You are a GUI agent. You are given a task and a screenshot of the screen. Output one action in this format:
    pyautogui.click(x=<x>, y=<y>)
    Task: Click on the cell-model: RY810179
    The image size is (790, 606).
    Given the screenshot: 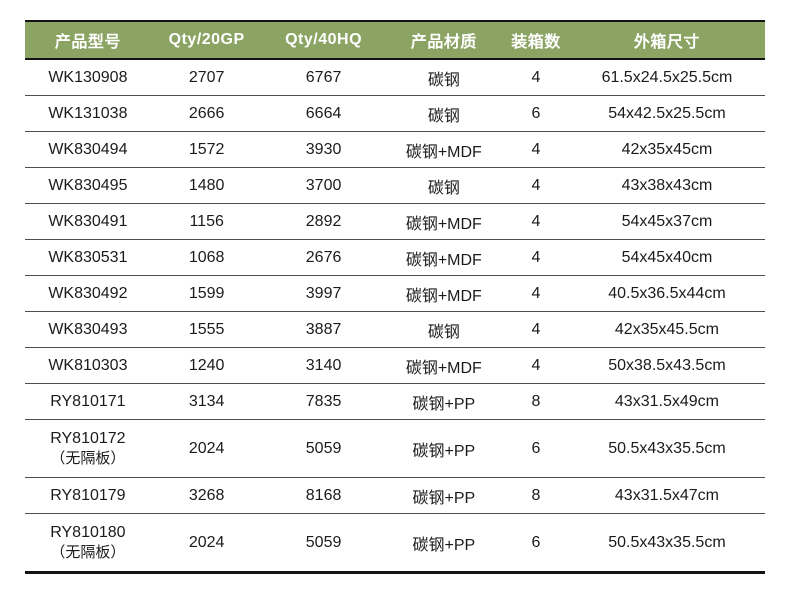 What is the action you would take?
    pyautogui.click(x=88, y=495)
    